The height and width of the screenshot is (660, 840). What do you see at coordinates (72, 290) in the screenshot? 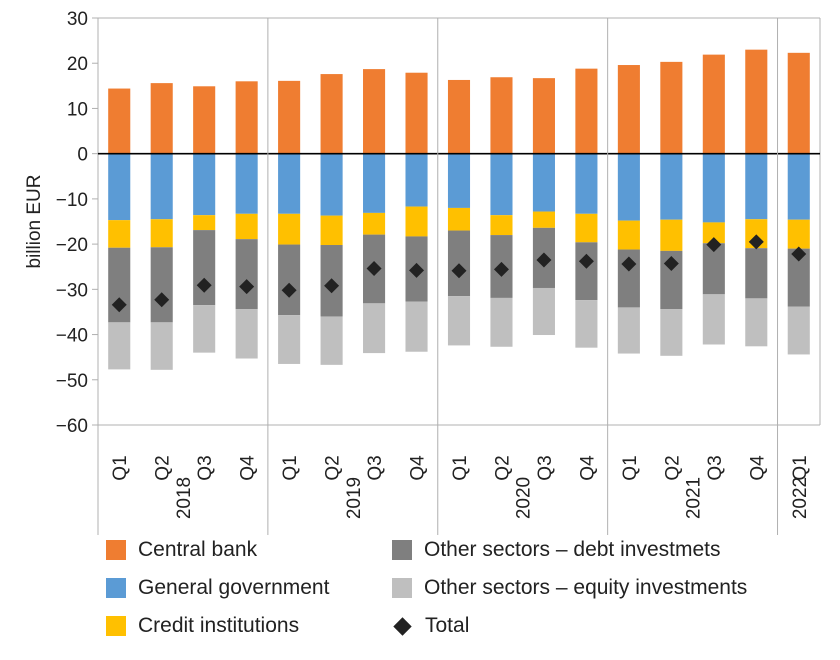
I see `y-tick-label: −30` at bounding box center [72, 290].